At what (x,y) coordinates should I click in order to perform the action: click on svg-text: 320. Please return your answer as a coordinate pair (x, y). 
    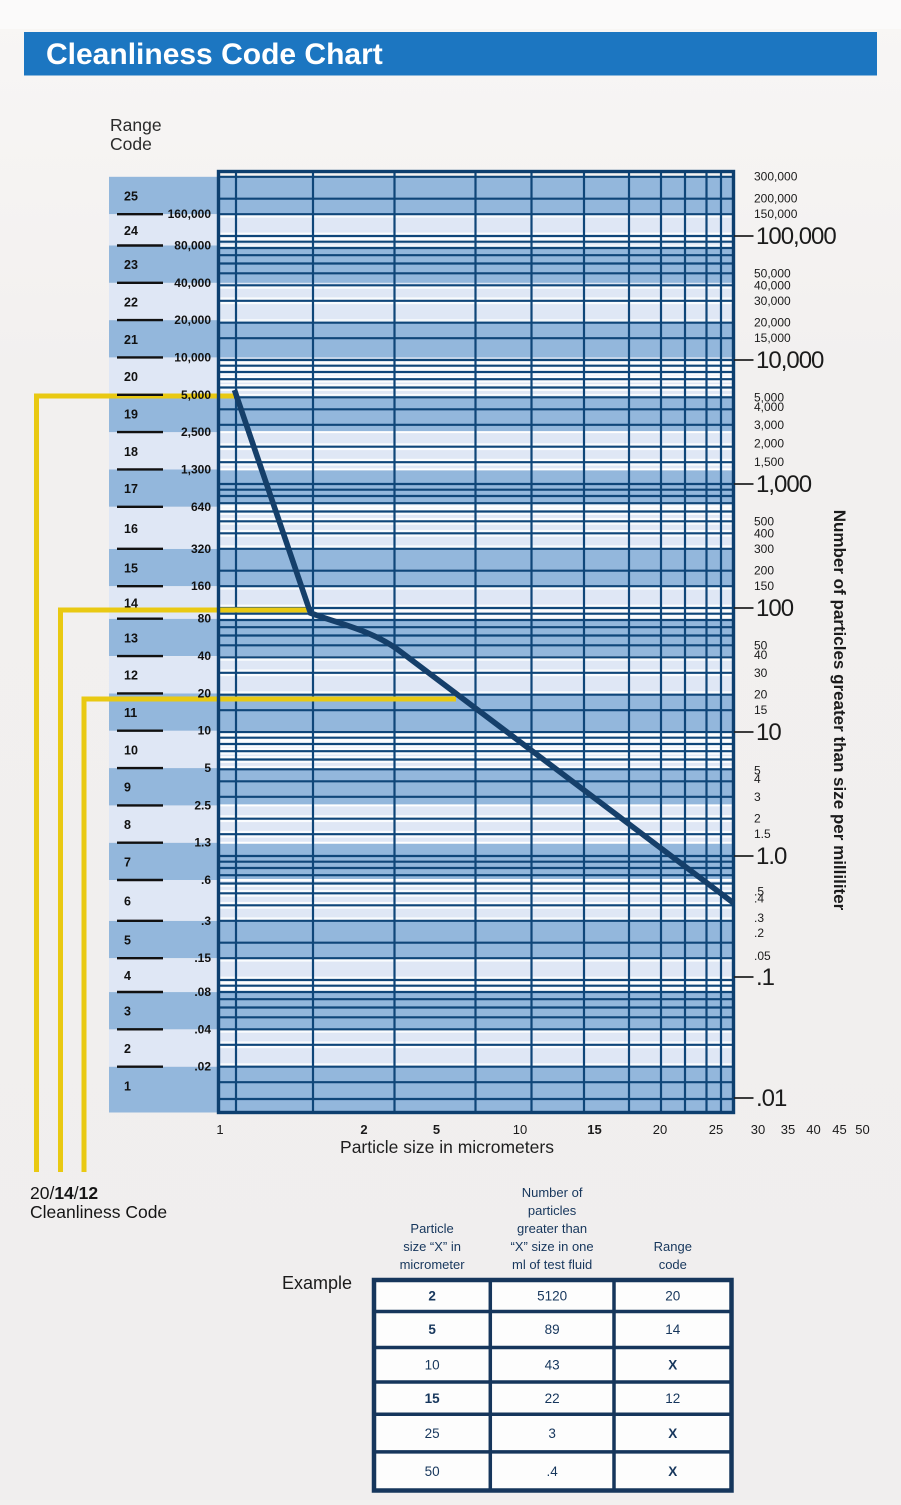
    Looking at the image, I should click on (201, 549).